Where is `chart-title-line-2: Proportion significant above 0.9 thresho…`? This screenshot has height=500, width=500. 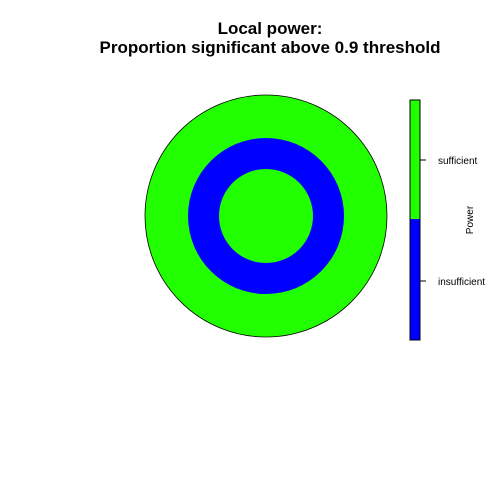
chart-title-line-2: Proportion significant above 0.9 thresho… is located at coordinates (270, 47).